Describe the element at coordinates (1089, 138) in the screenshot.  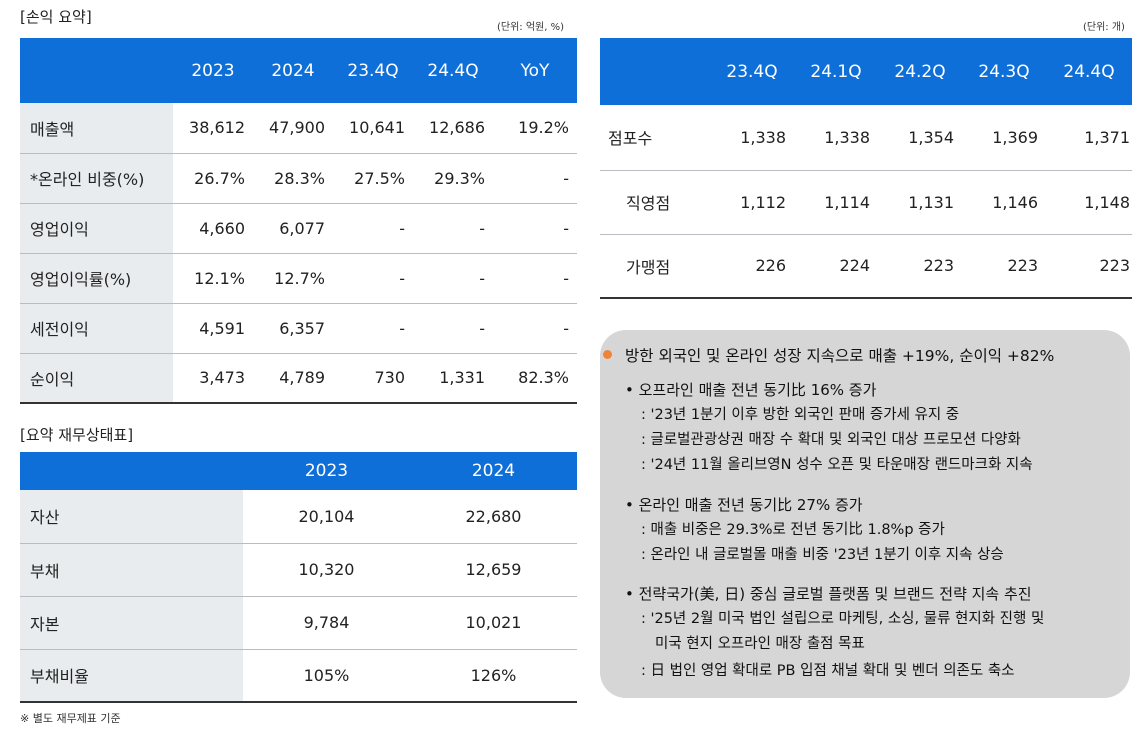
I see `cell: 1,371` at that location.